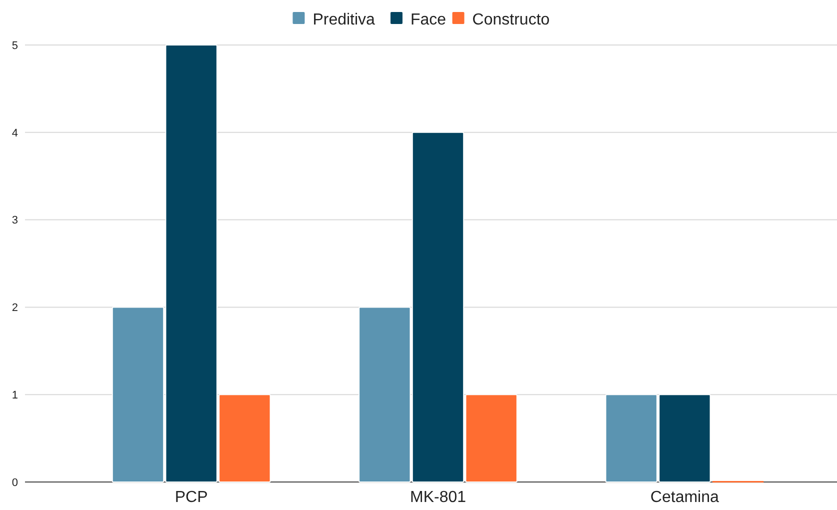 The width and height of the screenshot is (837, 510). What do you see at coordinates (15, 395) in the screenshot?
I see `y-tick-label: 1` at bounding box center [15, 395].